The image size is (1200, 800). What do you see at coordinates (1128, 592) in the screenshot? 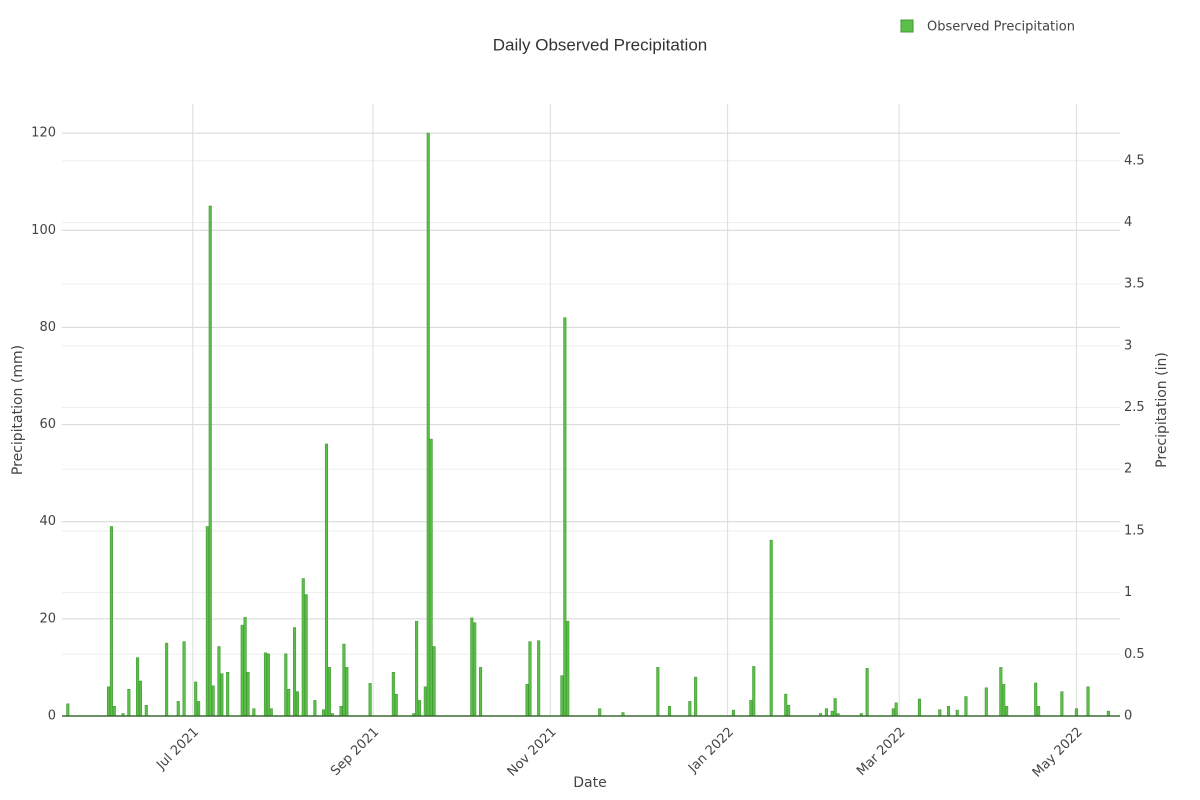
I see `y2-tick-label: 1` at bounding box center [1128, 592].